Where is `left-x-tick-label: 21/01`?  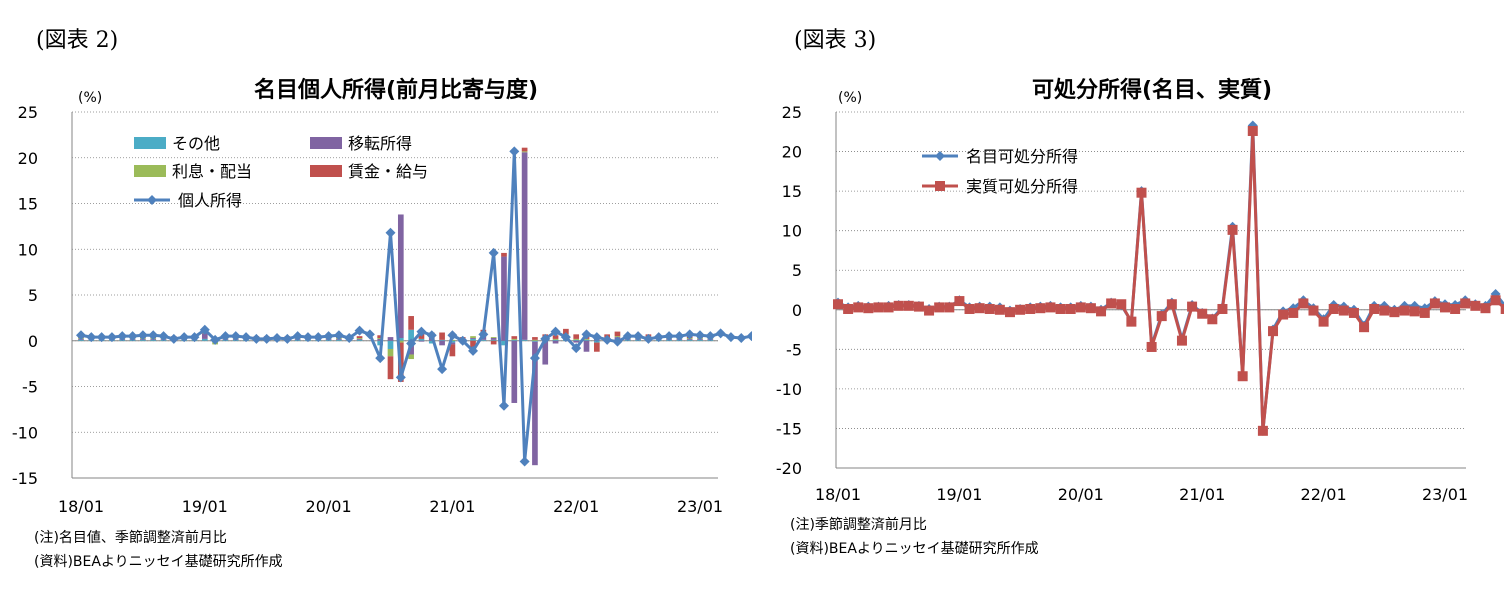
left-x-tick-label: 21/01 is located at coordinates (452, 506).